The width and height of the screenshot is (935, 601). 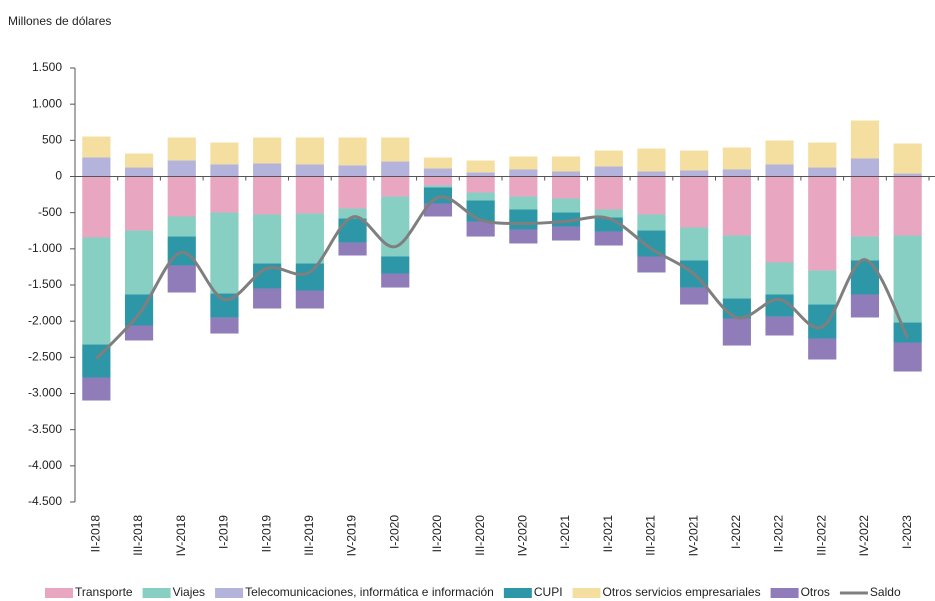 What do you see at coordinates (181, 536) in the screenshot?
I see `x-tick-label: IV-2018` at bounding box center [181, 536].